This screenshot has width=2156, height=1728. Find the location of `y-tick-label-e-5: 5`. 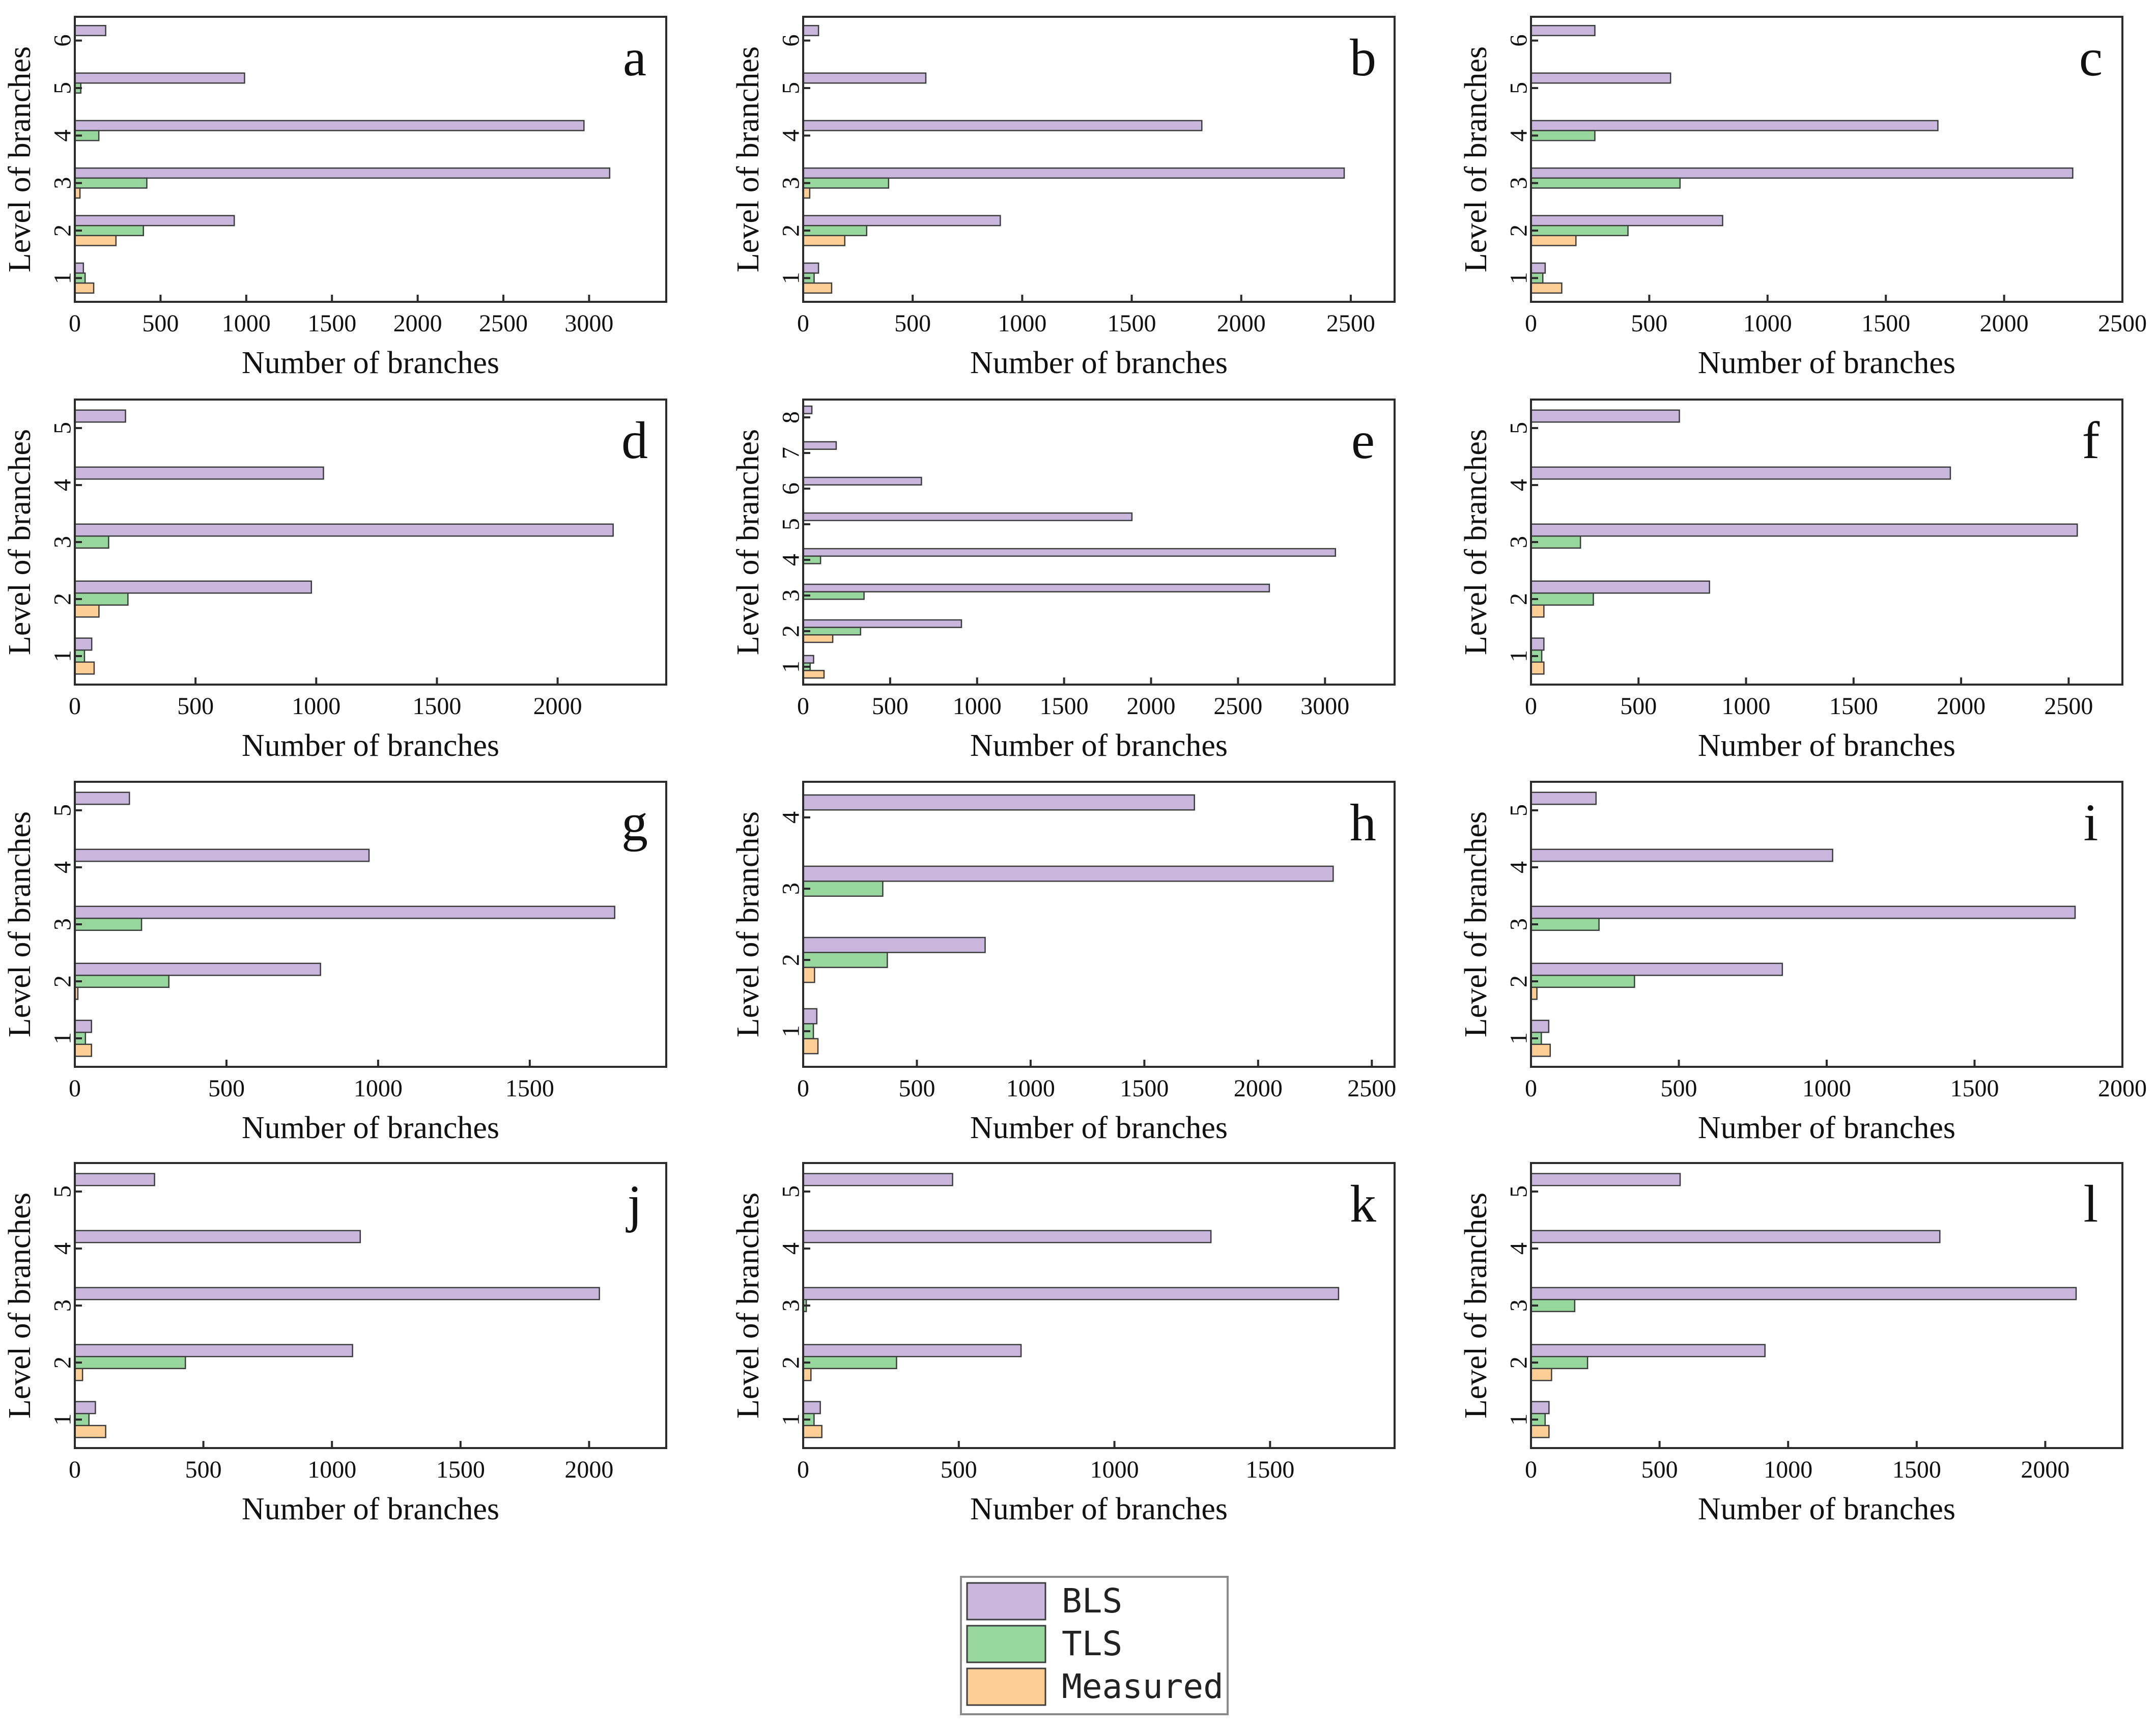

y-tick-label-e-5: 5 is located at coordinates (791, 524).